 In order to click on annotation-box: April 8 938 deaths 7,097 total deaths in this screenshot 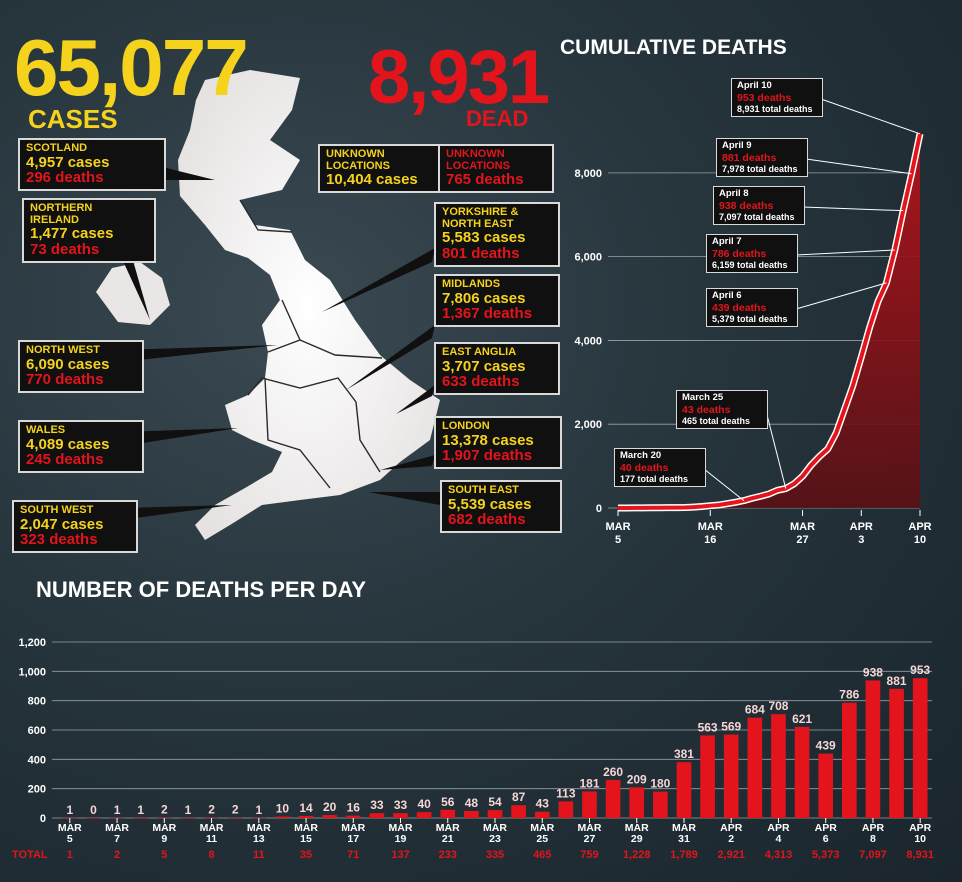, I will do `click(759, 206)`.